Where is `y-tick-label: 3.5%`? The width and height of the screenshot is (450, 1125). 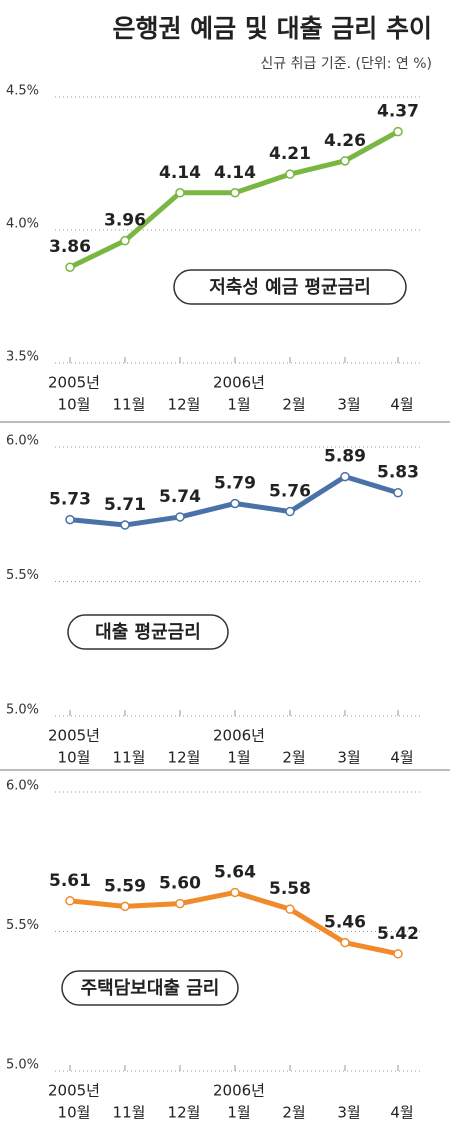
y-tick-label: 3.5% is located at coordinates (22, 357).